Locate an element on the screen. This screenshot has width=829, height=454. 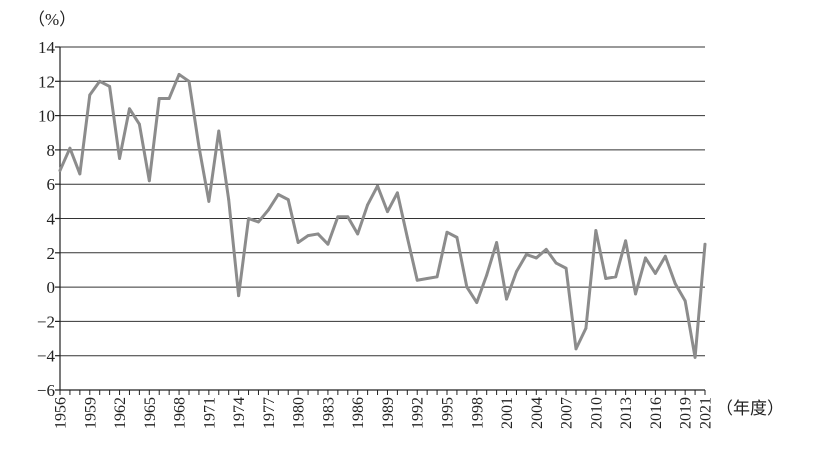
y-tick-label: 6 is located at coordinates (51, 184).